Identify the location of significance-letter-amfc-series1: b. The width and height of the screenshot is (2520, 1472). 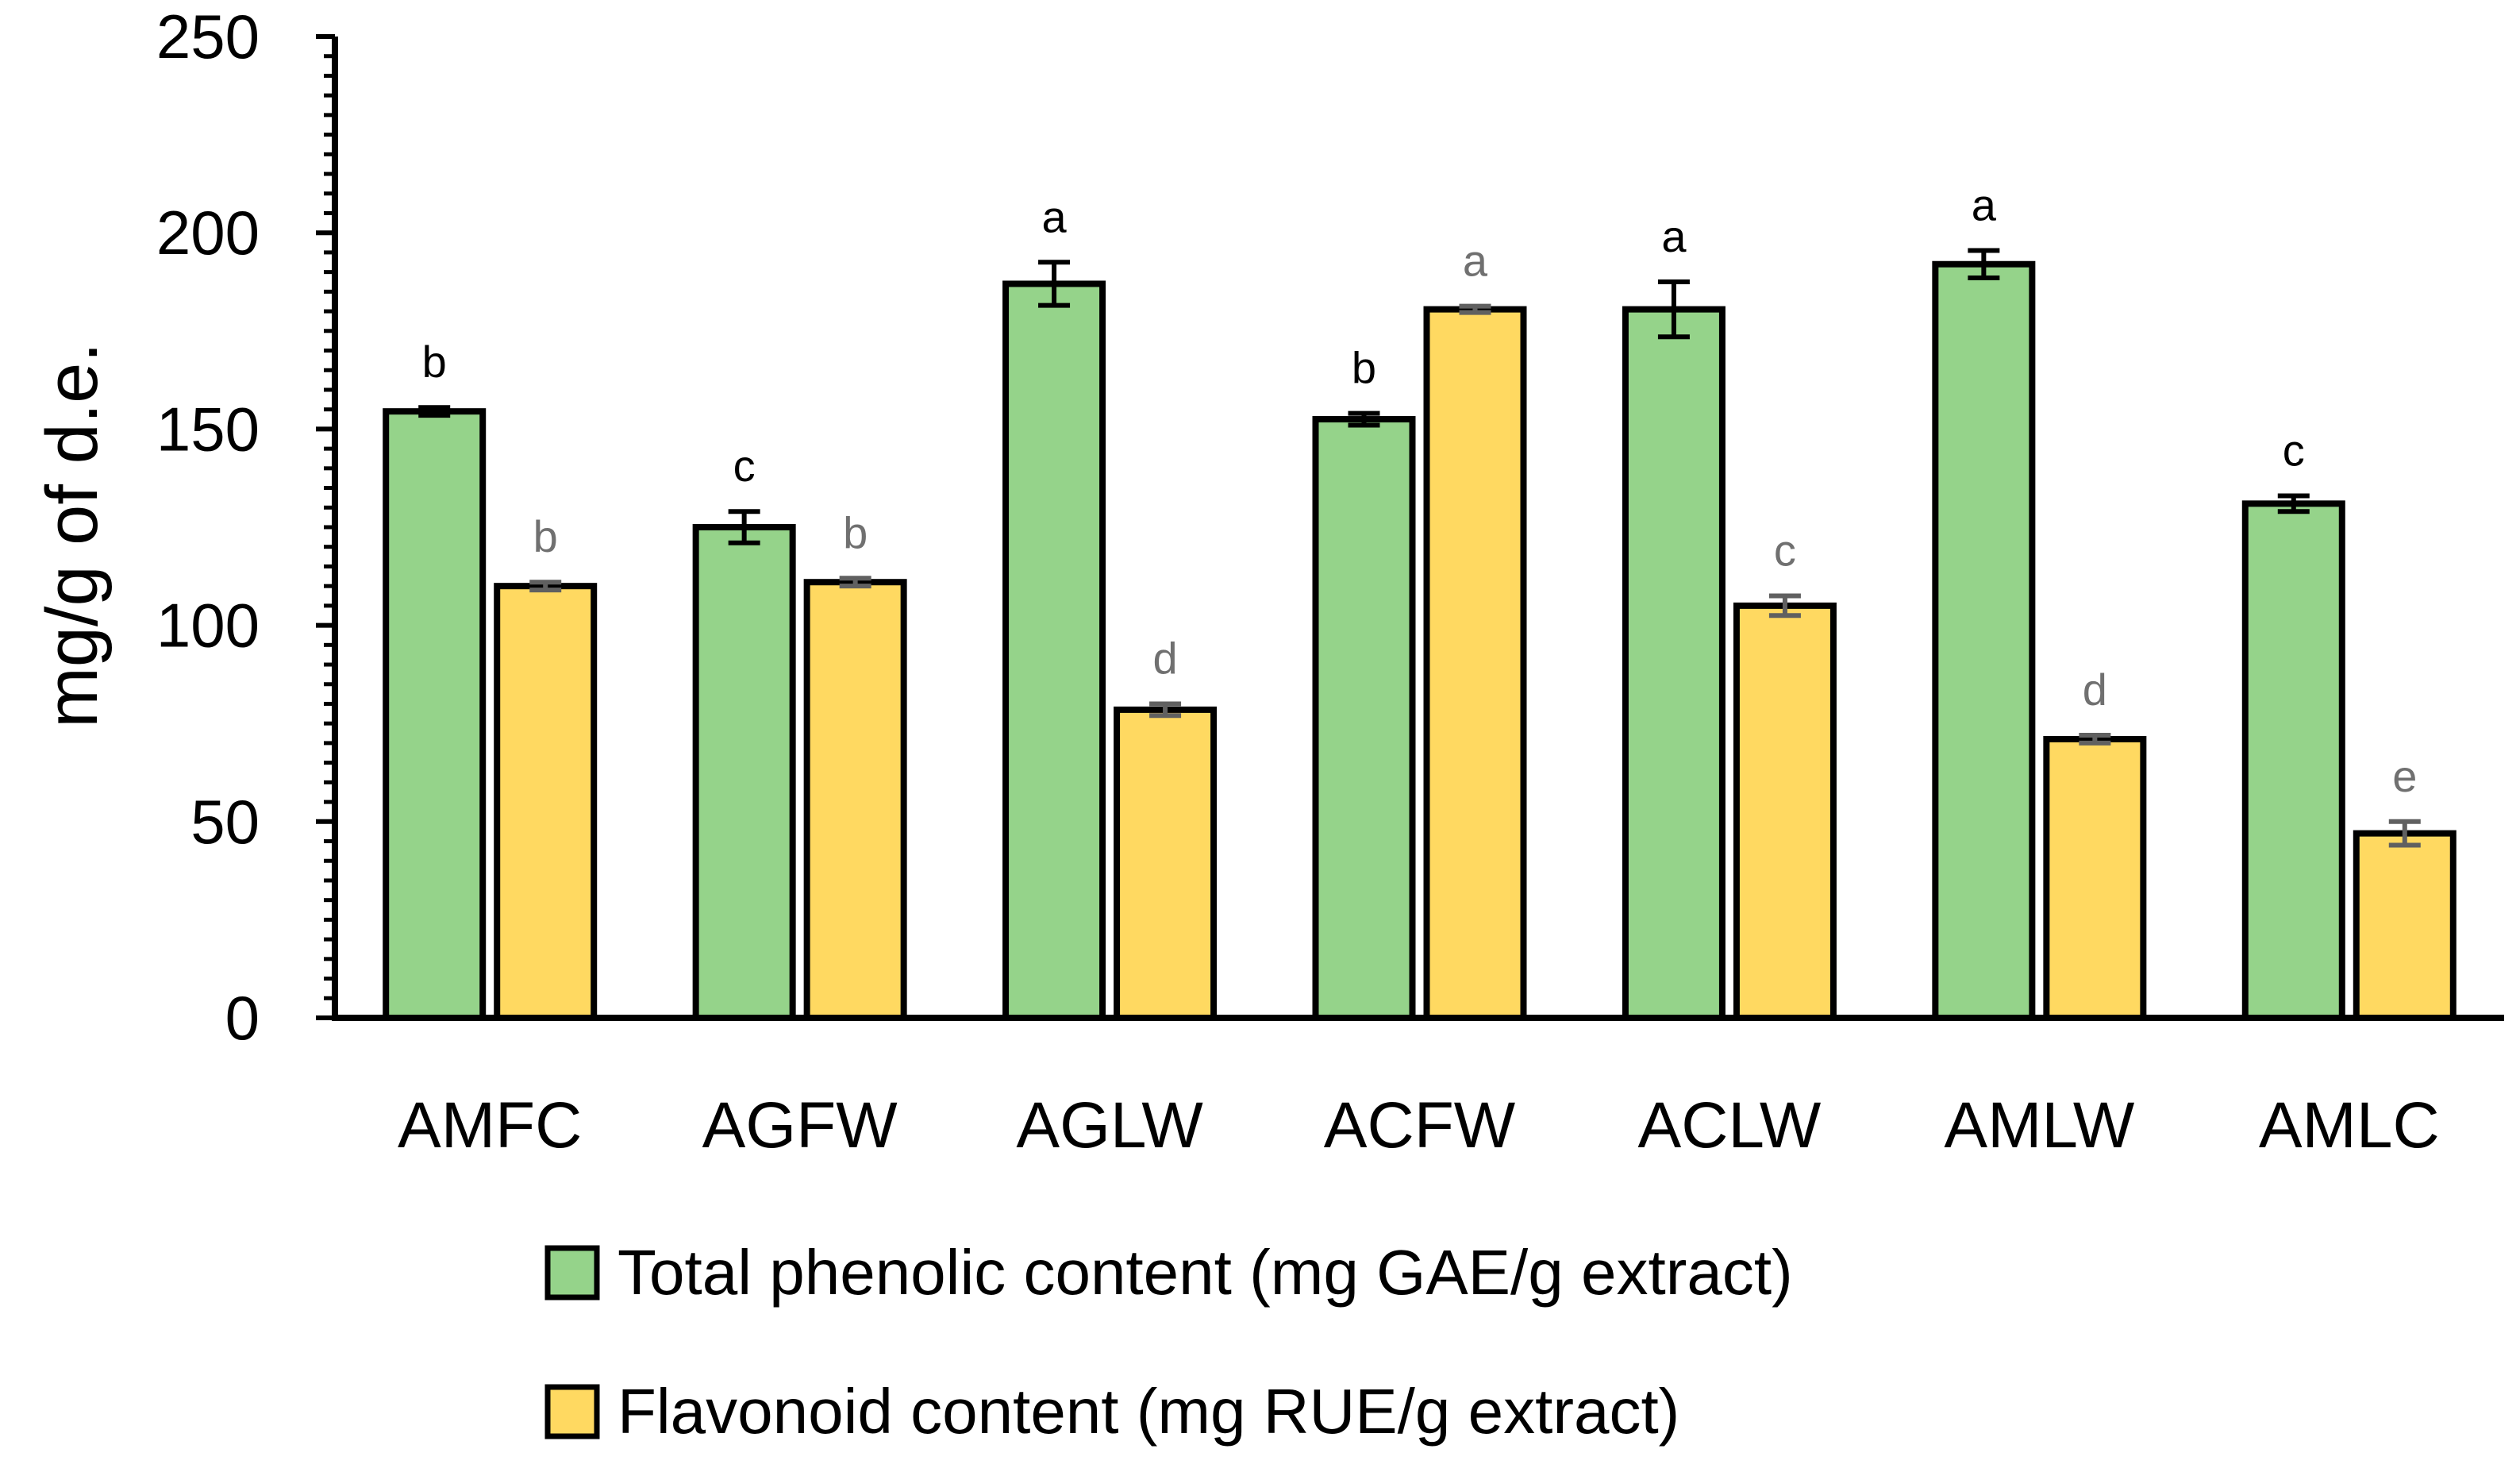
(434, 362).